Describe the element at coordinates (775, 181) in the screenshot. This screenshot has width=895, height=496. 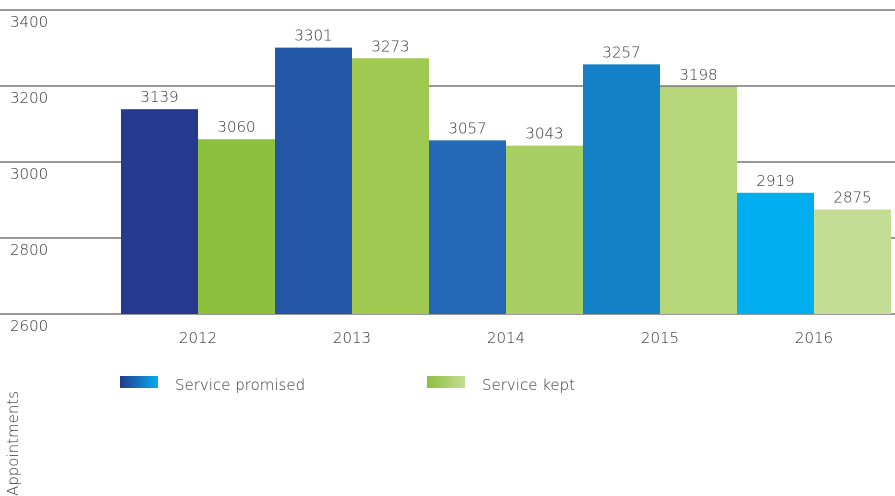
I see `data-label: 2919` at that location.